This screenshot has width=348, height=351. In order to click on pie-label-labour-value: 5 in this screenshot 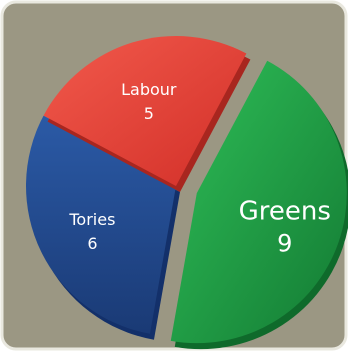, I will do `click(149, 113)`.